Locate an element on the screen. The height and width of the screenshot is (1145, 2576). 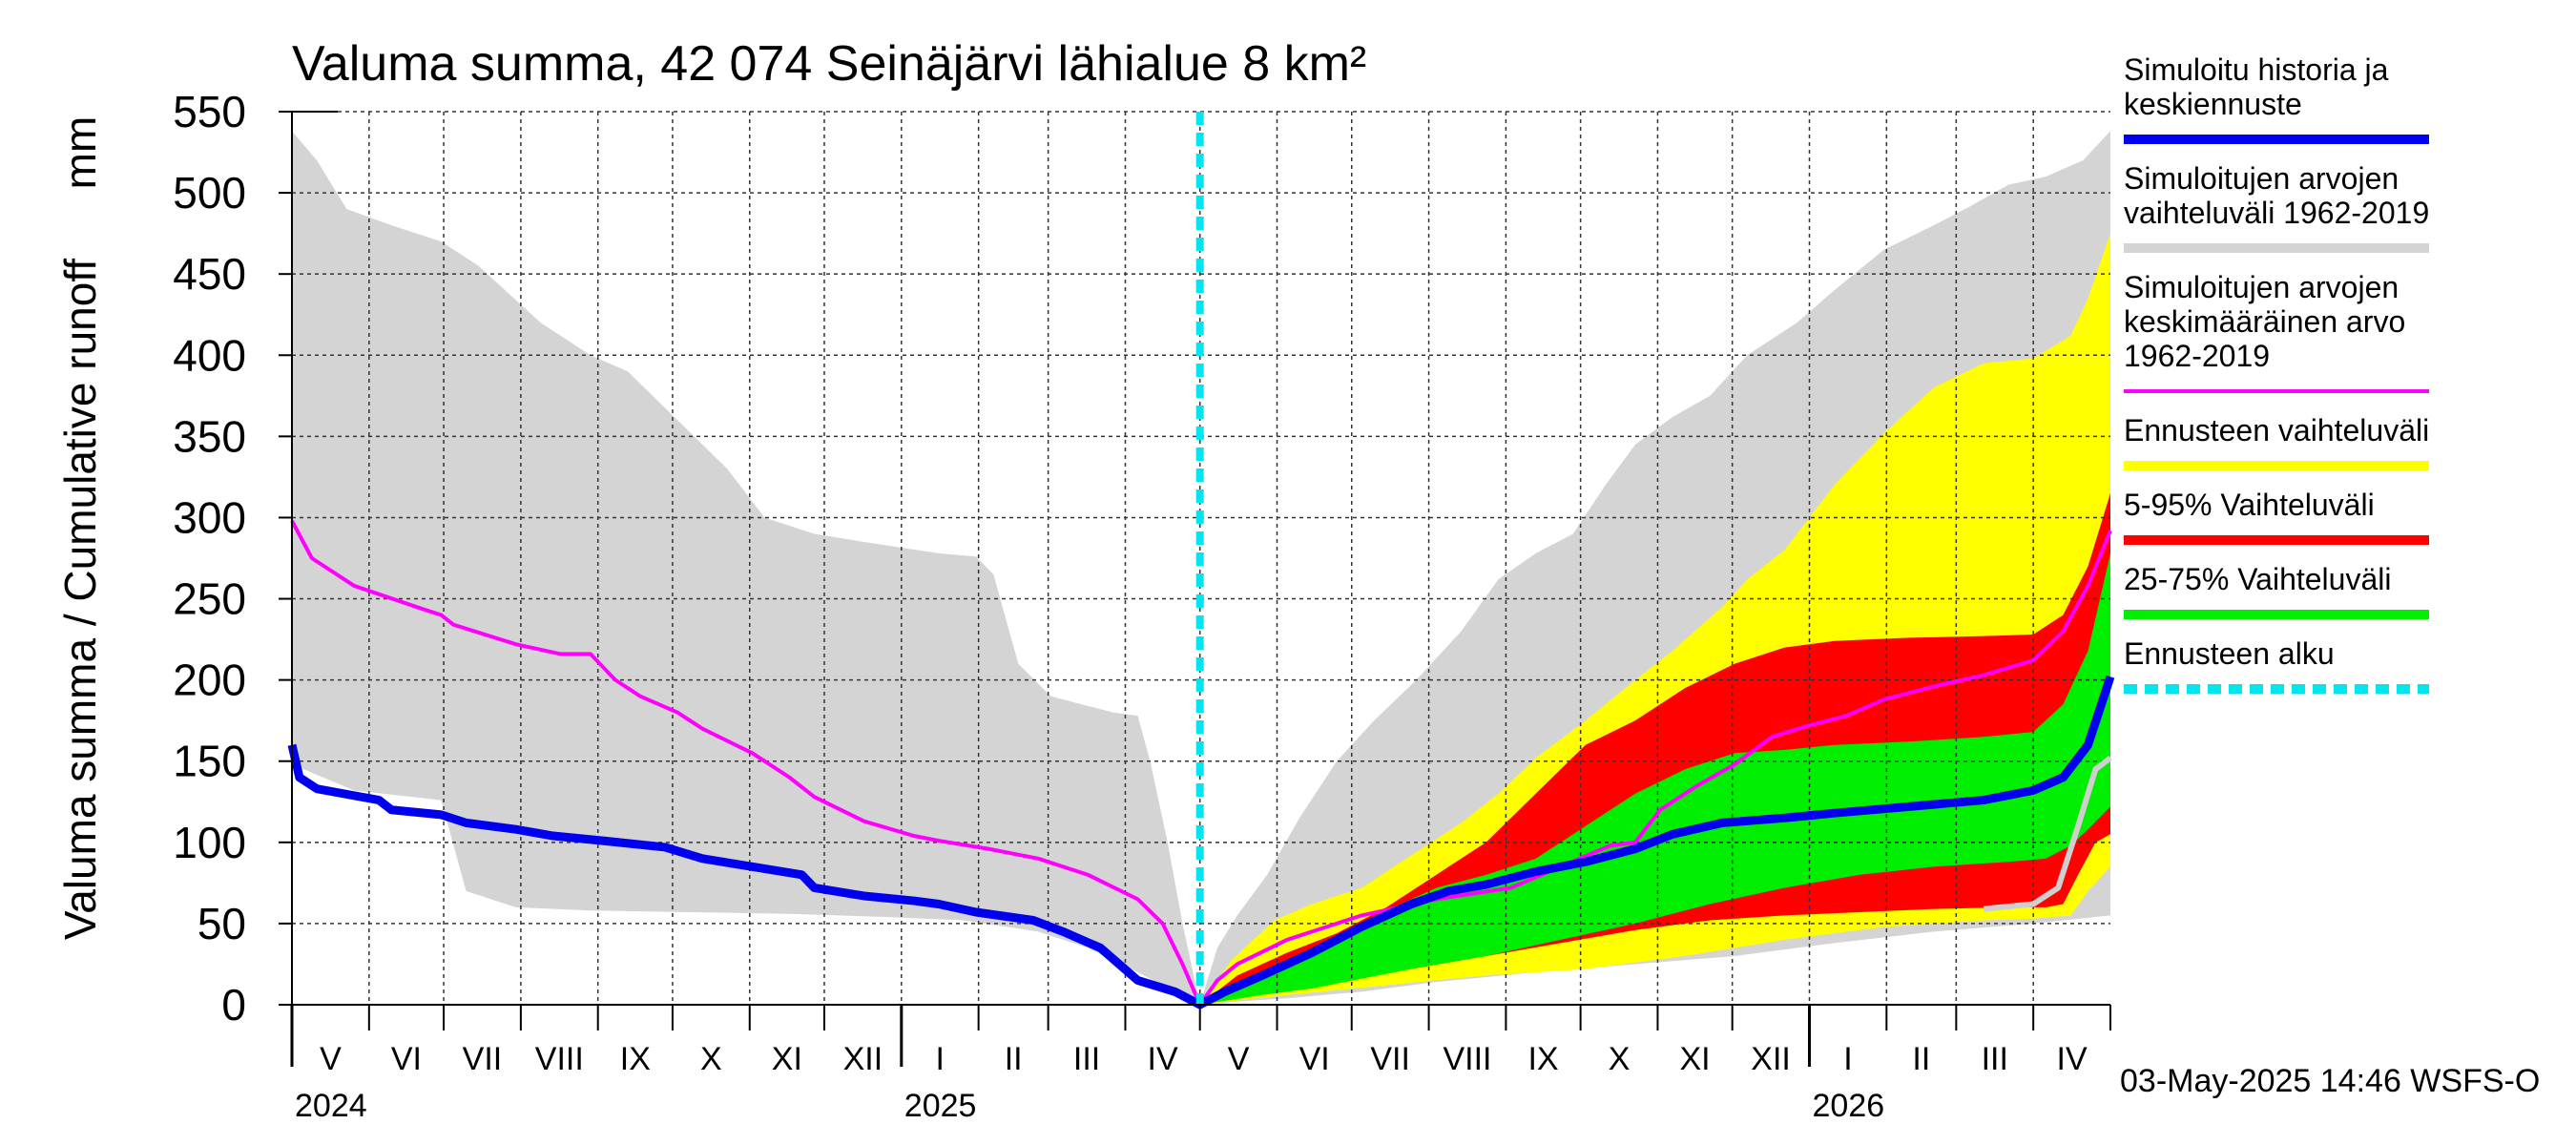
legend-label-3: Ennusteen vaihteluväli is located at coordinates (2276, 431).